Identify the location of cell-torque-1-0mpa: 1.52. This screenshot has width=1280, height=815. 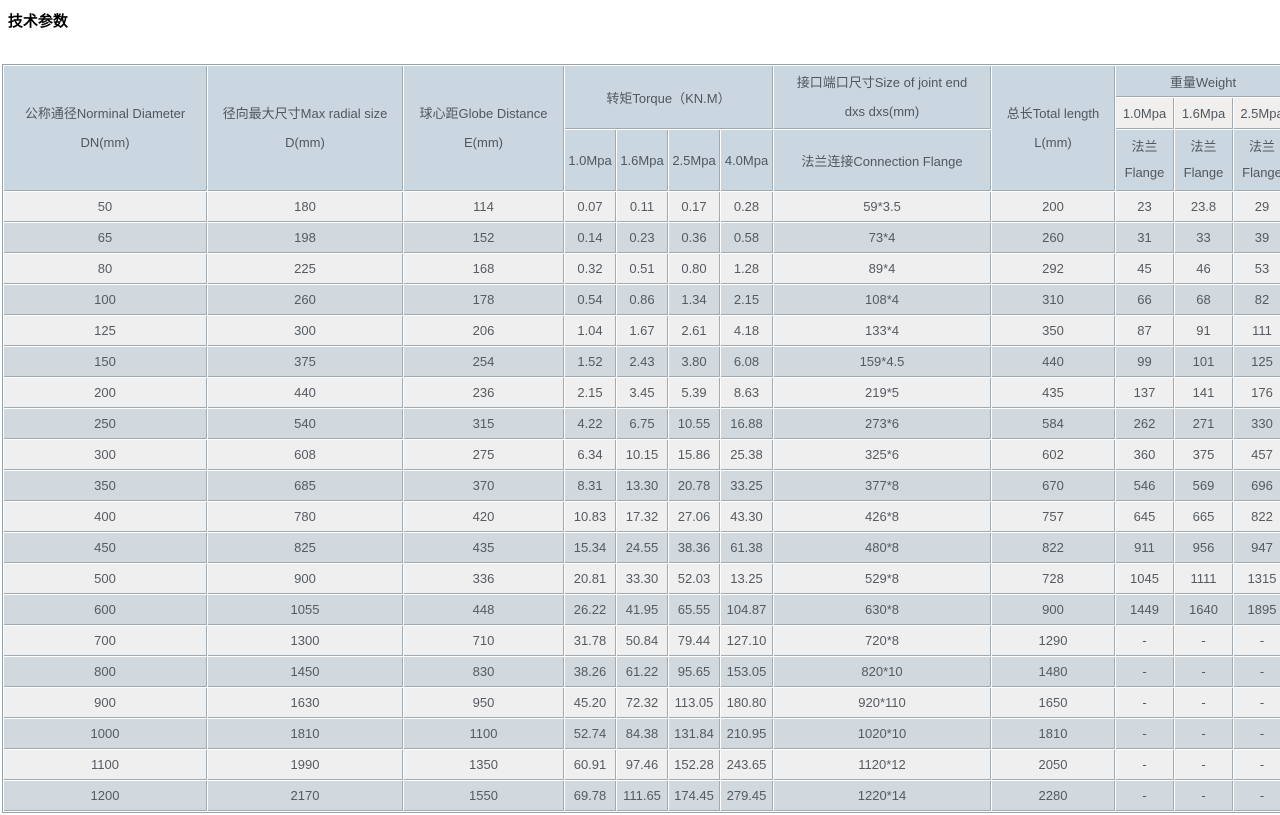
(590, 362).